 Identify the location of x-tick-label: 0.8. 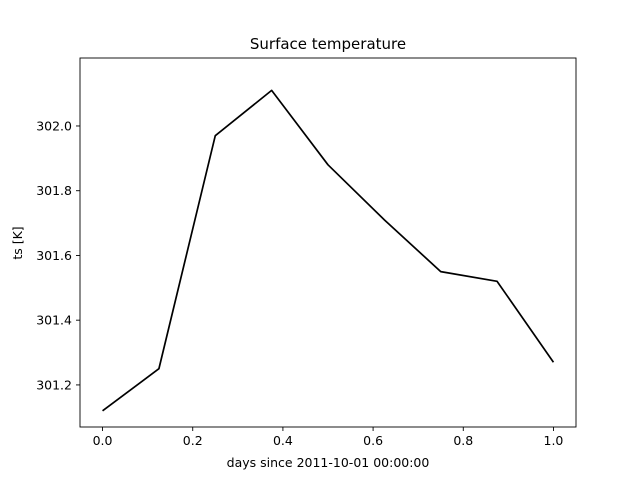
(463, 440).